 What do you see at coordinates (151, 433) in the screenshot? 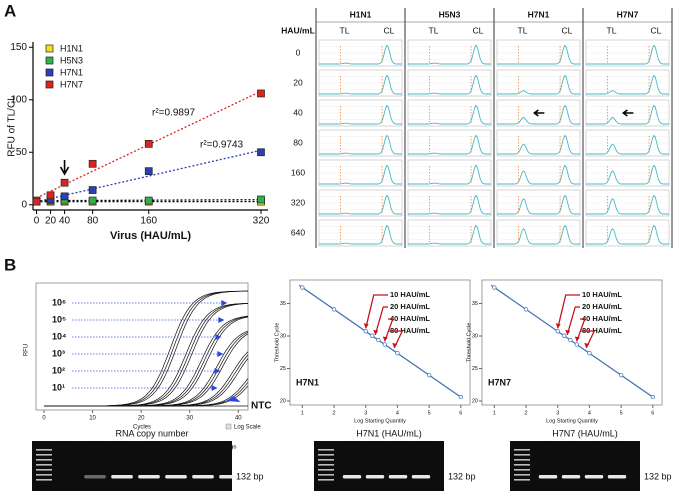
I see `label: RNA copy number` at bounding box center [151, 433].